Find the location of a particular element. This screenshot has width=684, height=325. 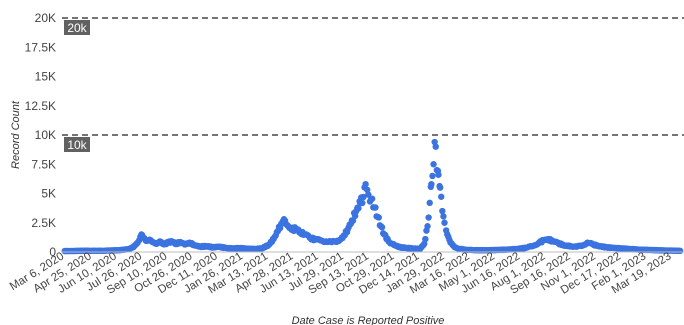

y-axis-tick-labels: 0 2.5K 5K 7.5K 10K 12.5K 15K 17.5K 20K is located at coordinates (41, 135).